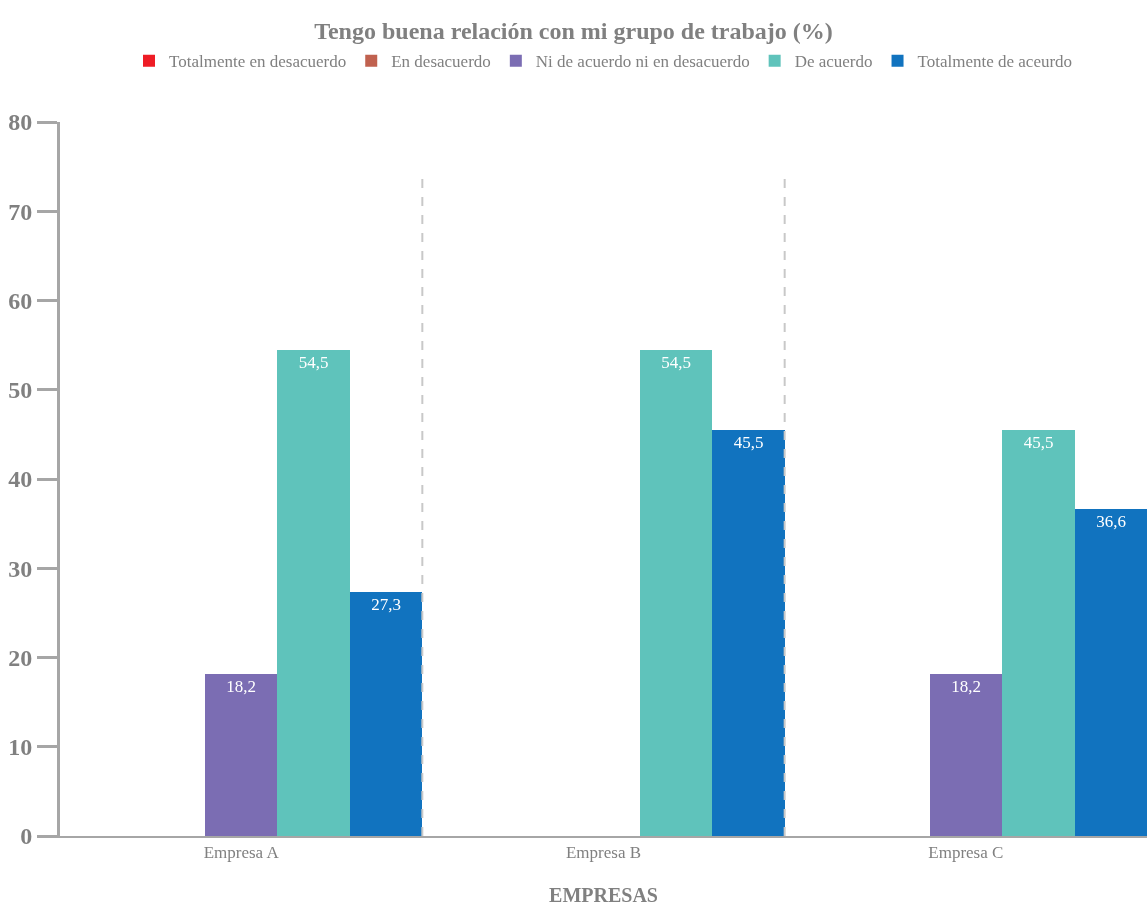 This screenshot has height=906, width=1147. I want to click on data-label: 27,3, so click(386, 604).